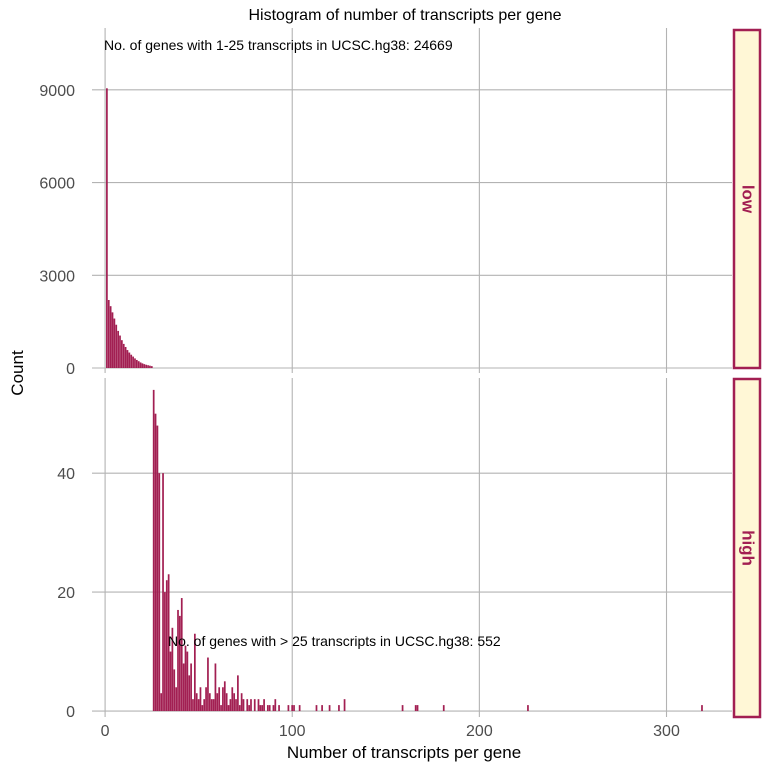  What do you see at coordinates (70, 712) in the screenshot?
I see `y-tick-label: 0` at bounding box center [70, 712].